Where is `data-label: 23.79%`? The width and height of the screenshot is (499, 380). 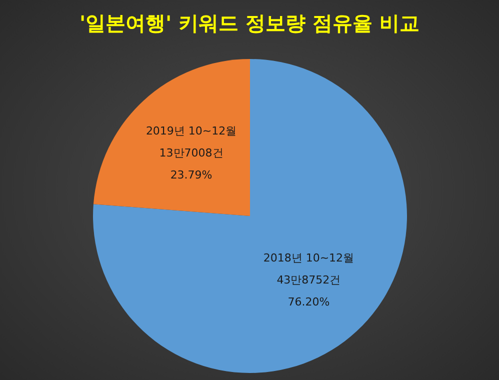
data-label: 23.79% is located at coordinates (191, 175).